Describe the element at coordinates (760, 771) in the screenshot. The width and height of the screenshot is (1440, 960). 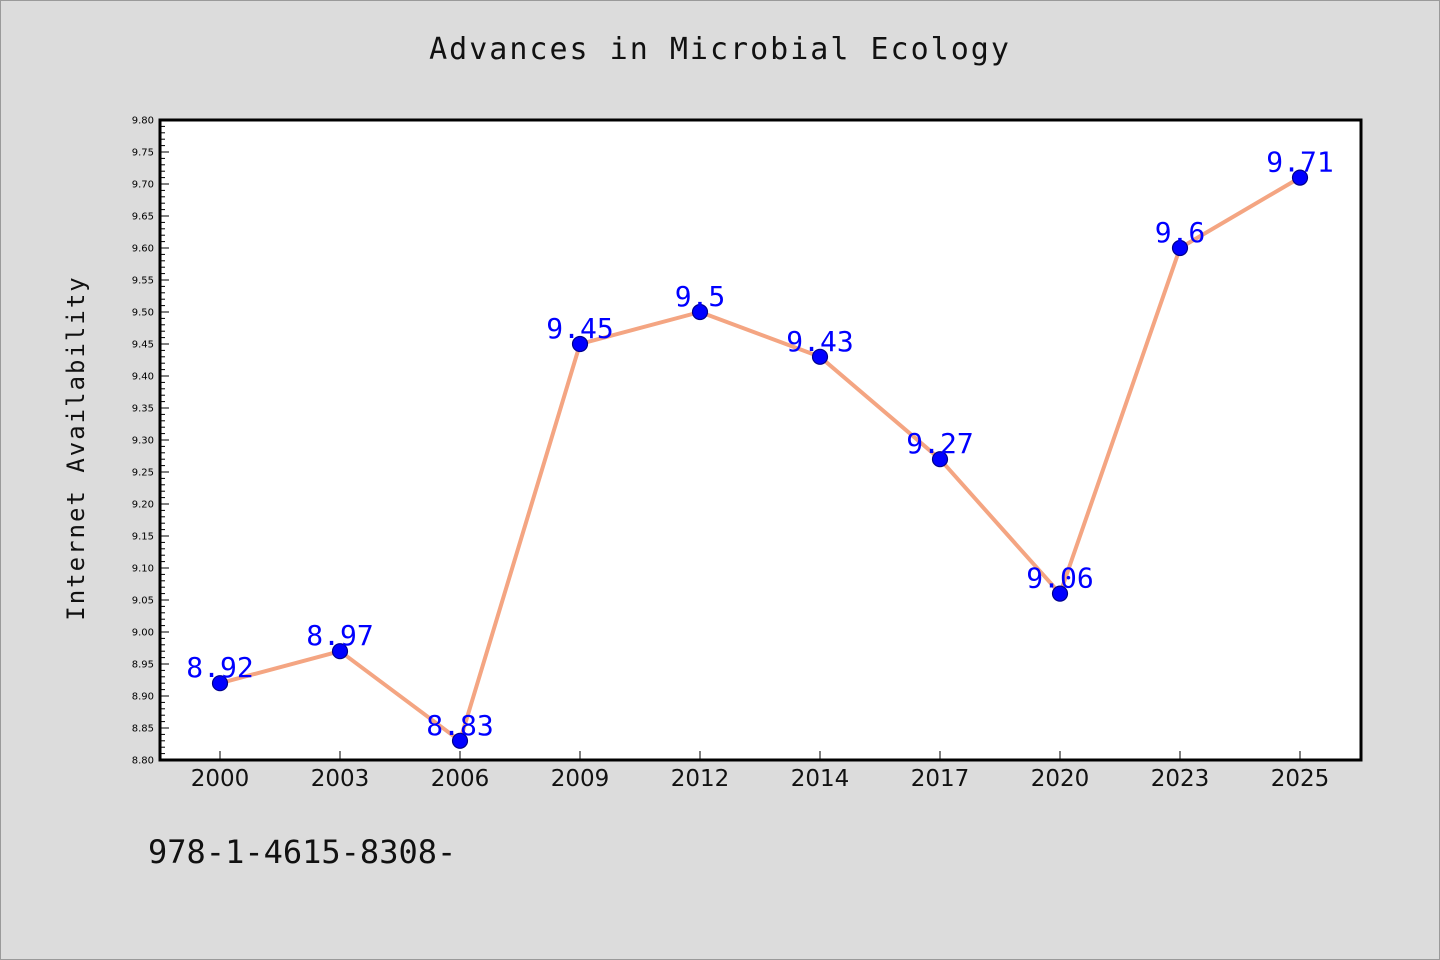
I see `x-axis: 2000 2003 2006 2009 2012 2014 2017 2020 2023 2025` at that location.